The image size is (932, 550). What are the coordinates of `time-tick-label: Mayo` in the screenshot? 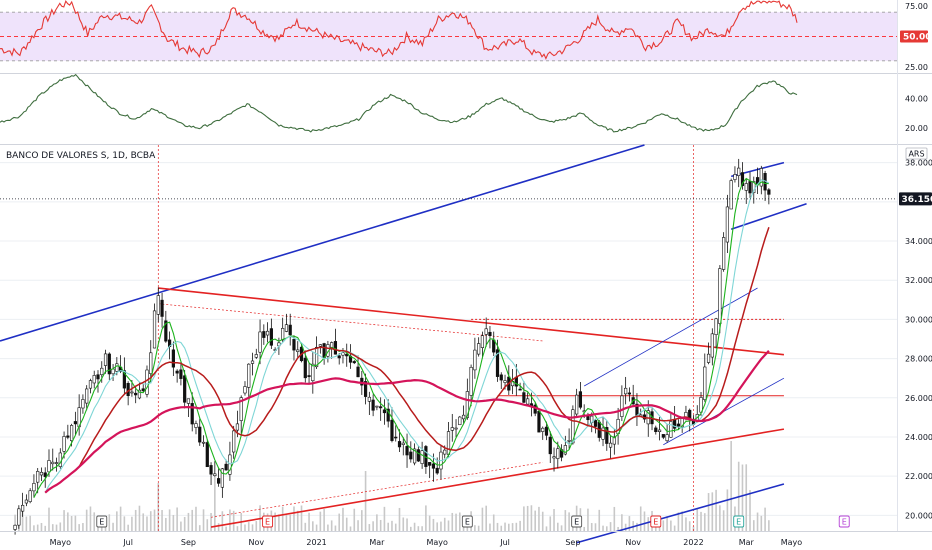 It's located at (437, 542).